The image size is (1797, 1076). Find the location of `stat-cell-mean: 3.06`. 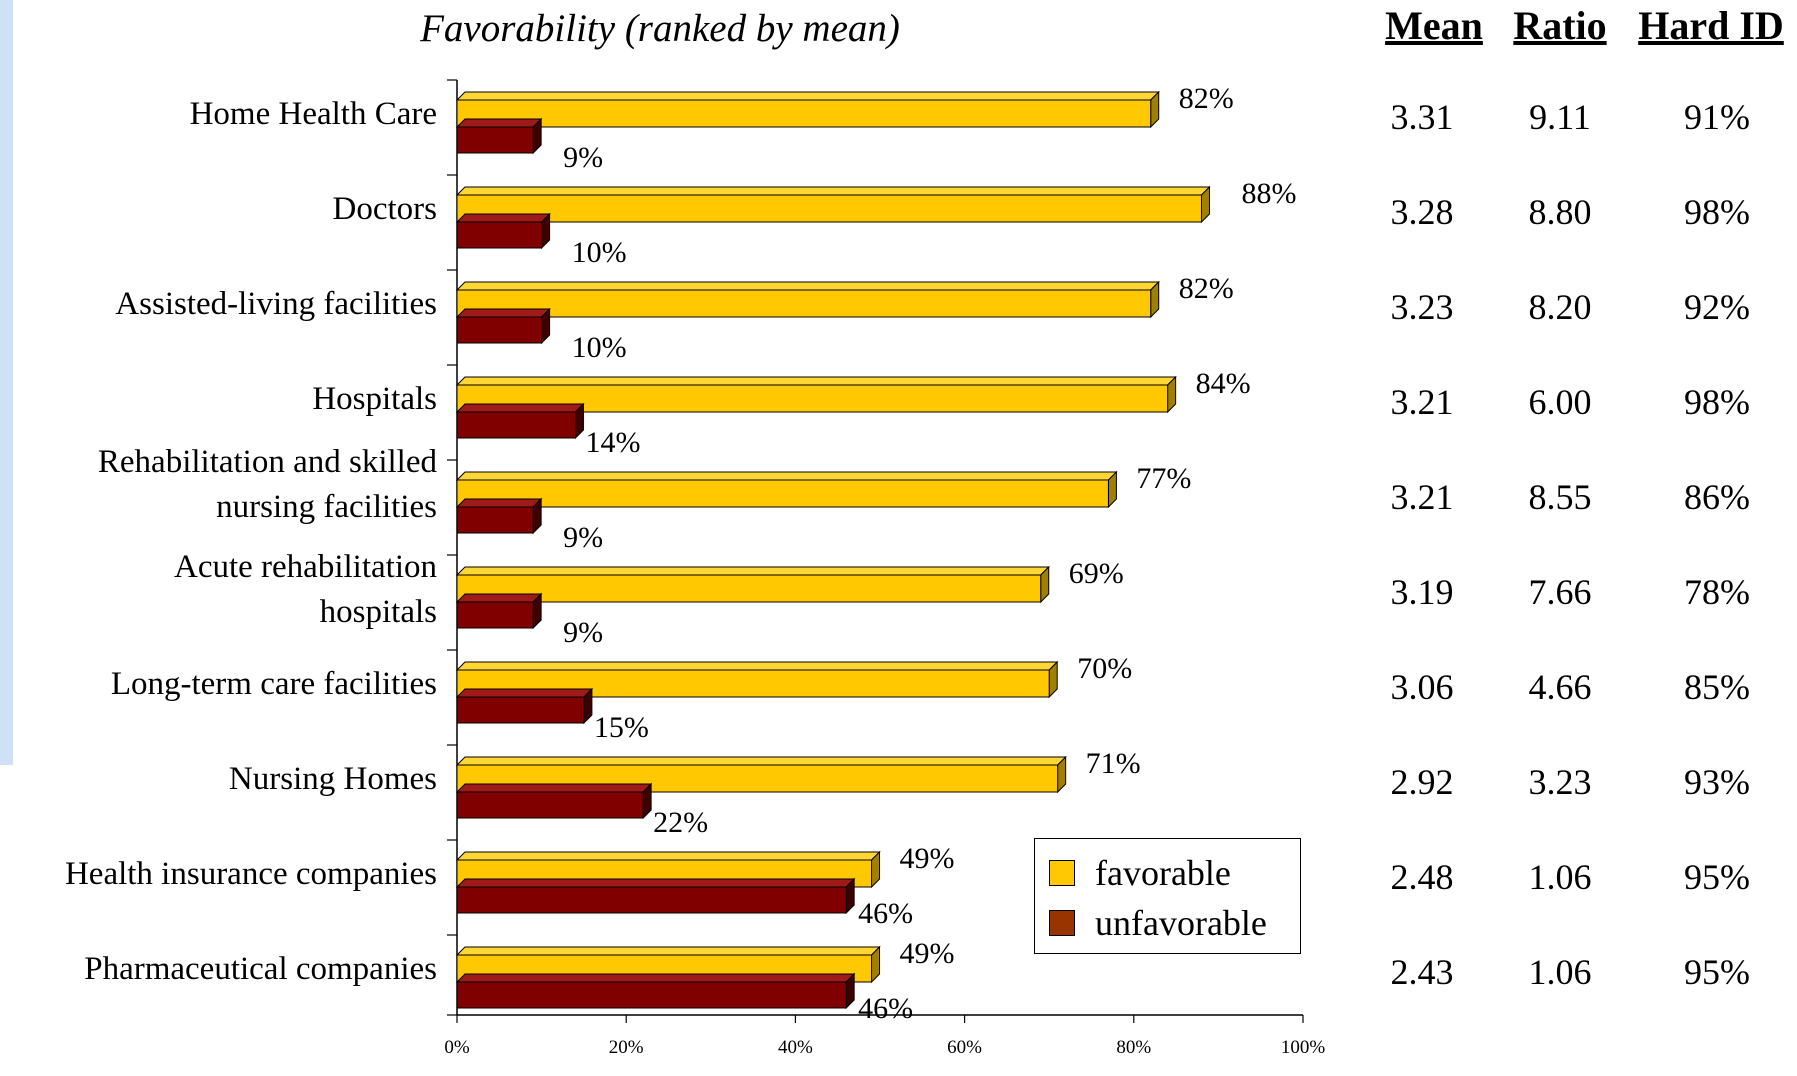

stat-cell-mean: 3.06 is located at coordinates (1422, 687).